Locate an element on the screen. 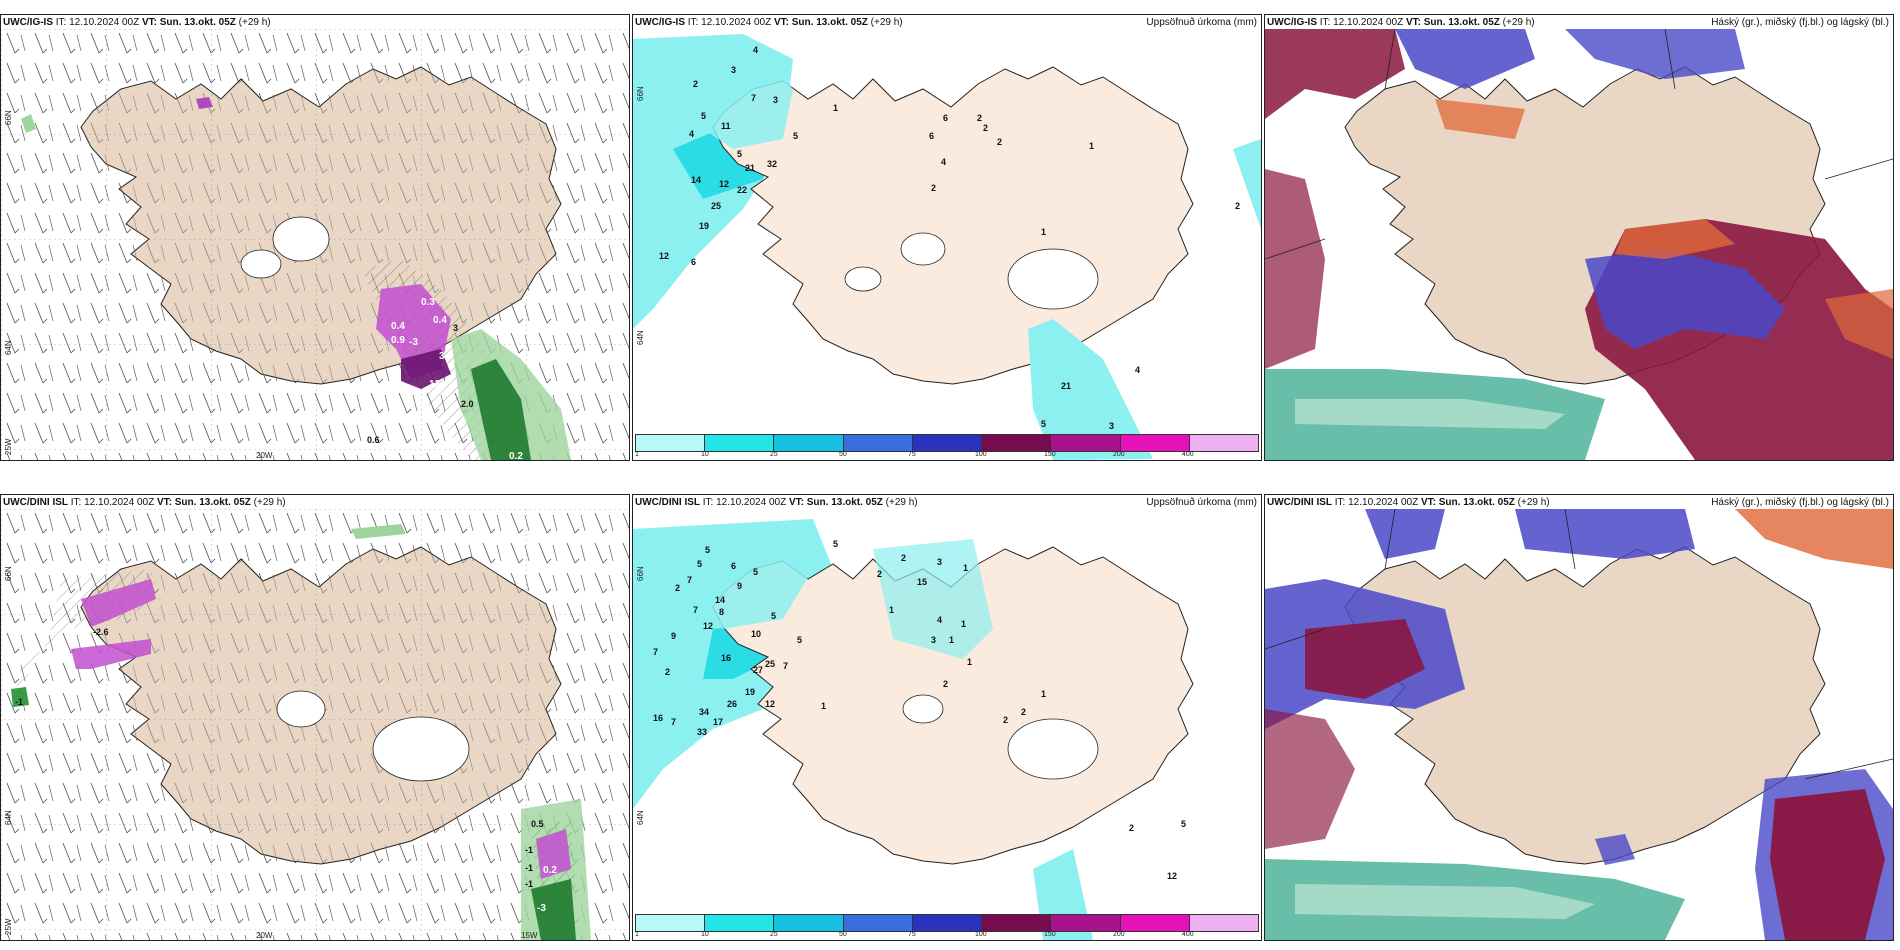  cloud-map is located at coordinates (1579, 244).